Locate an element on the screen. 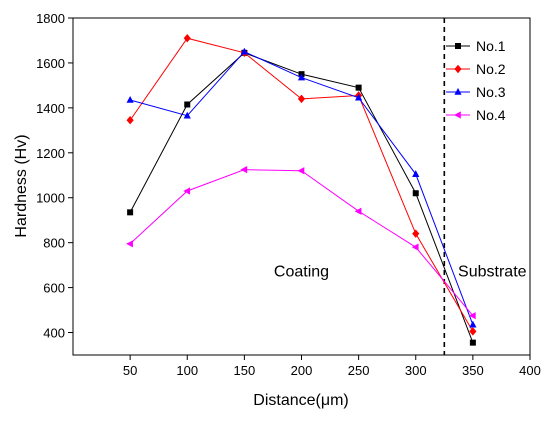 The image size is (550, 423). y-tick-label: 1800 is located at coordinates (50, 18).